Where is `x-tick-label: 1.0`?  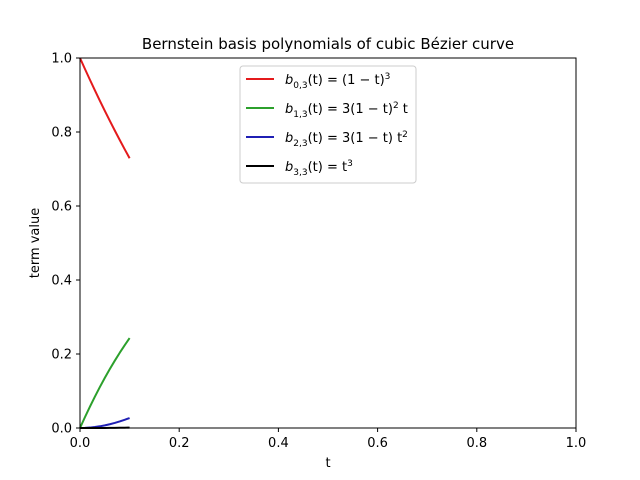 x-tick-label: 1.0 is located at coordinates (576, 443).